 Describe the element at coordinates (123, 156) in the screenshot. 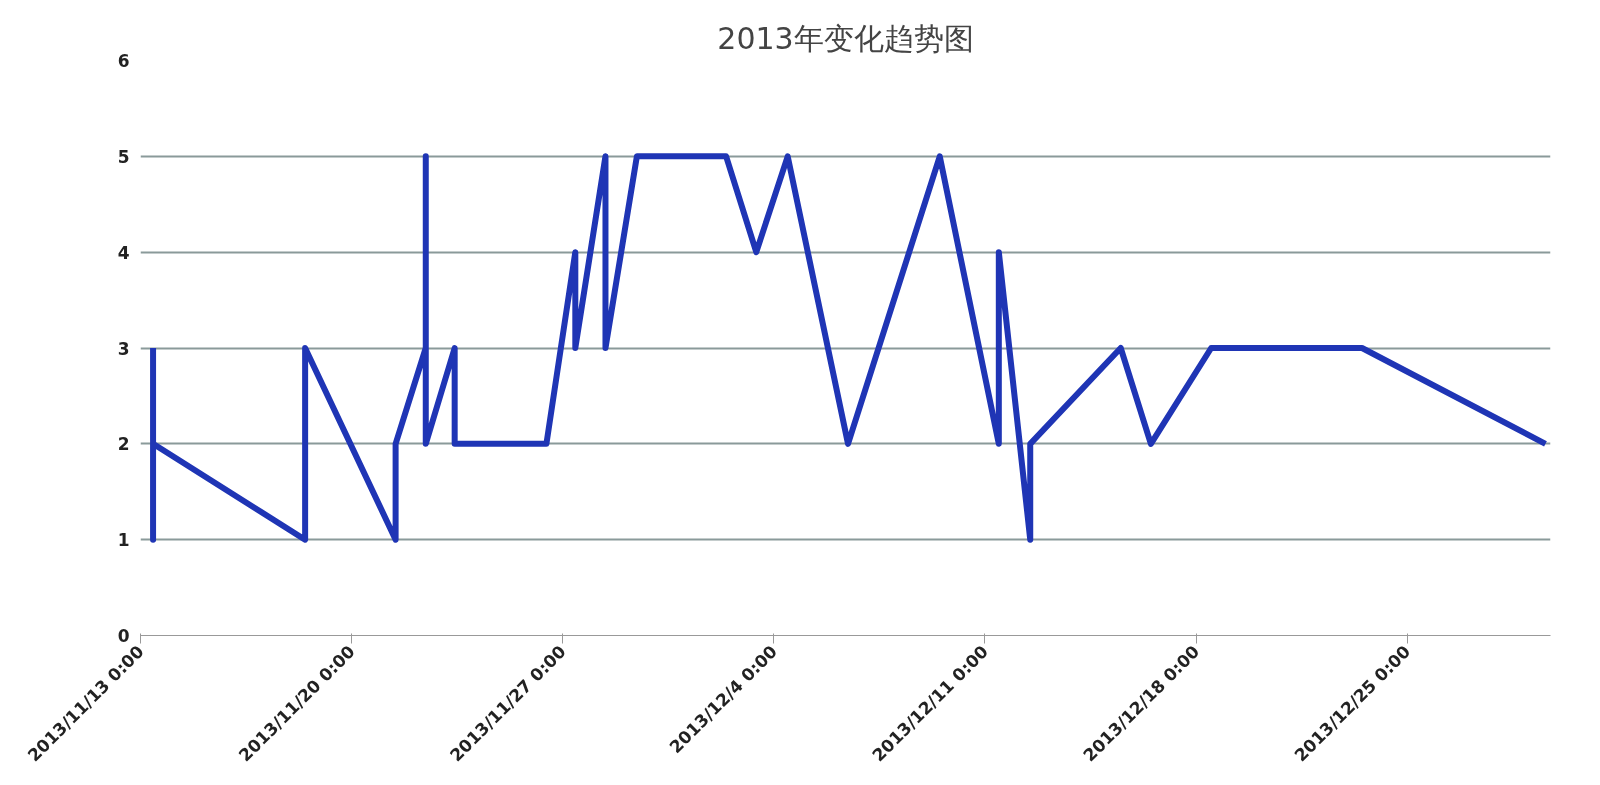

I see `y-tick-label: 5` at that location.